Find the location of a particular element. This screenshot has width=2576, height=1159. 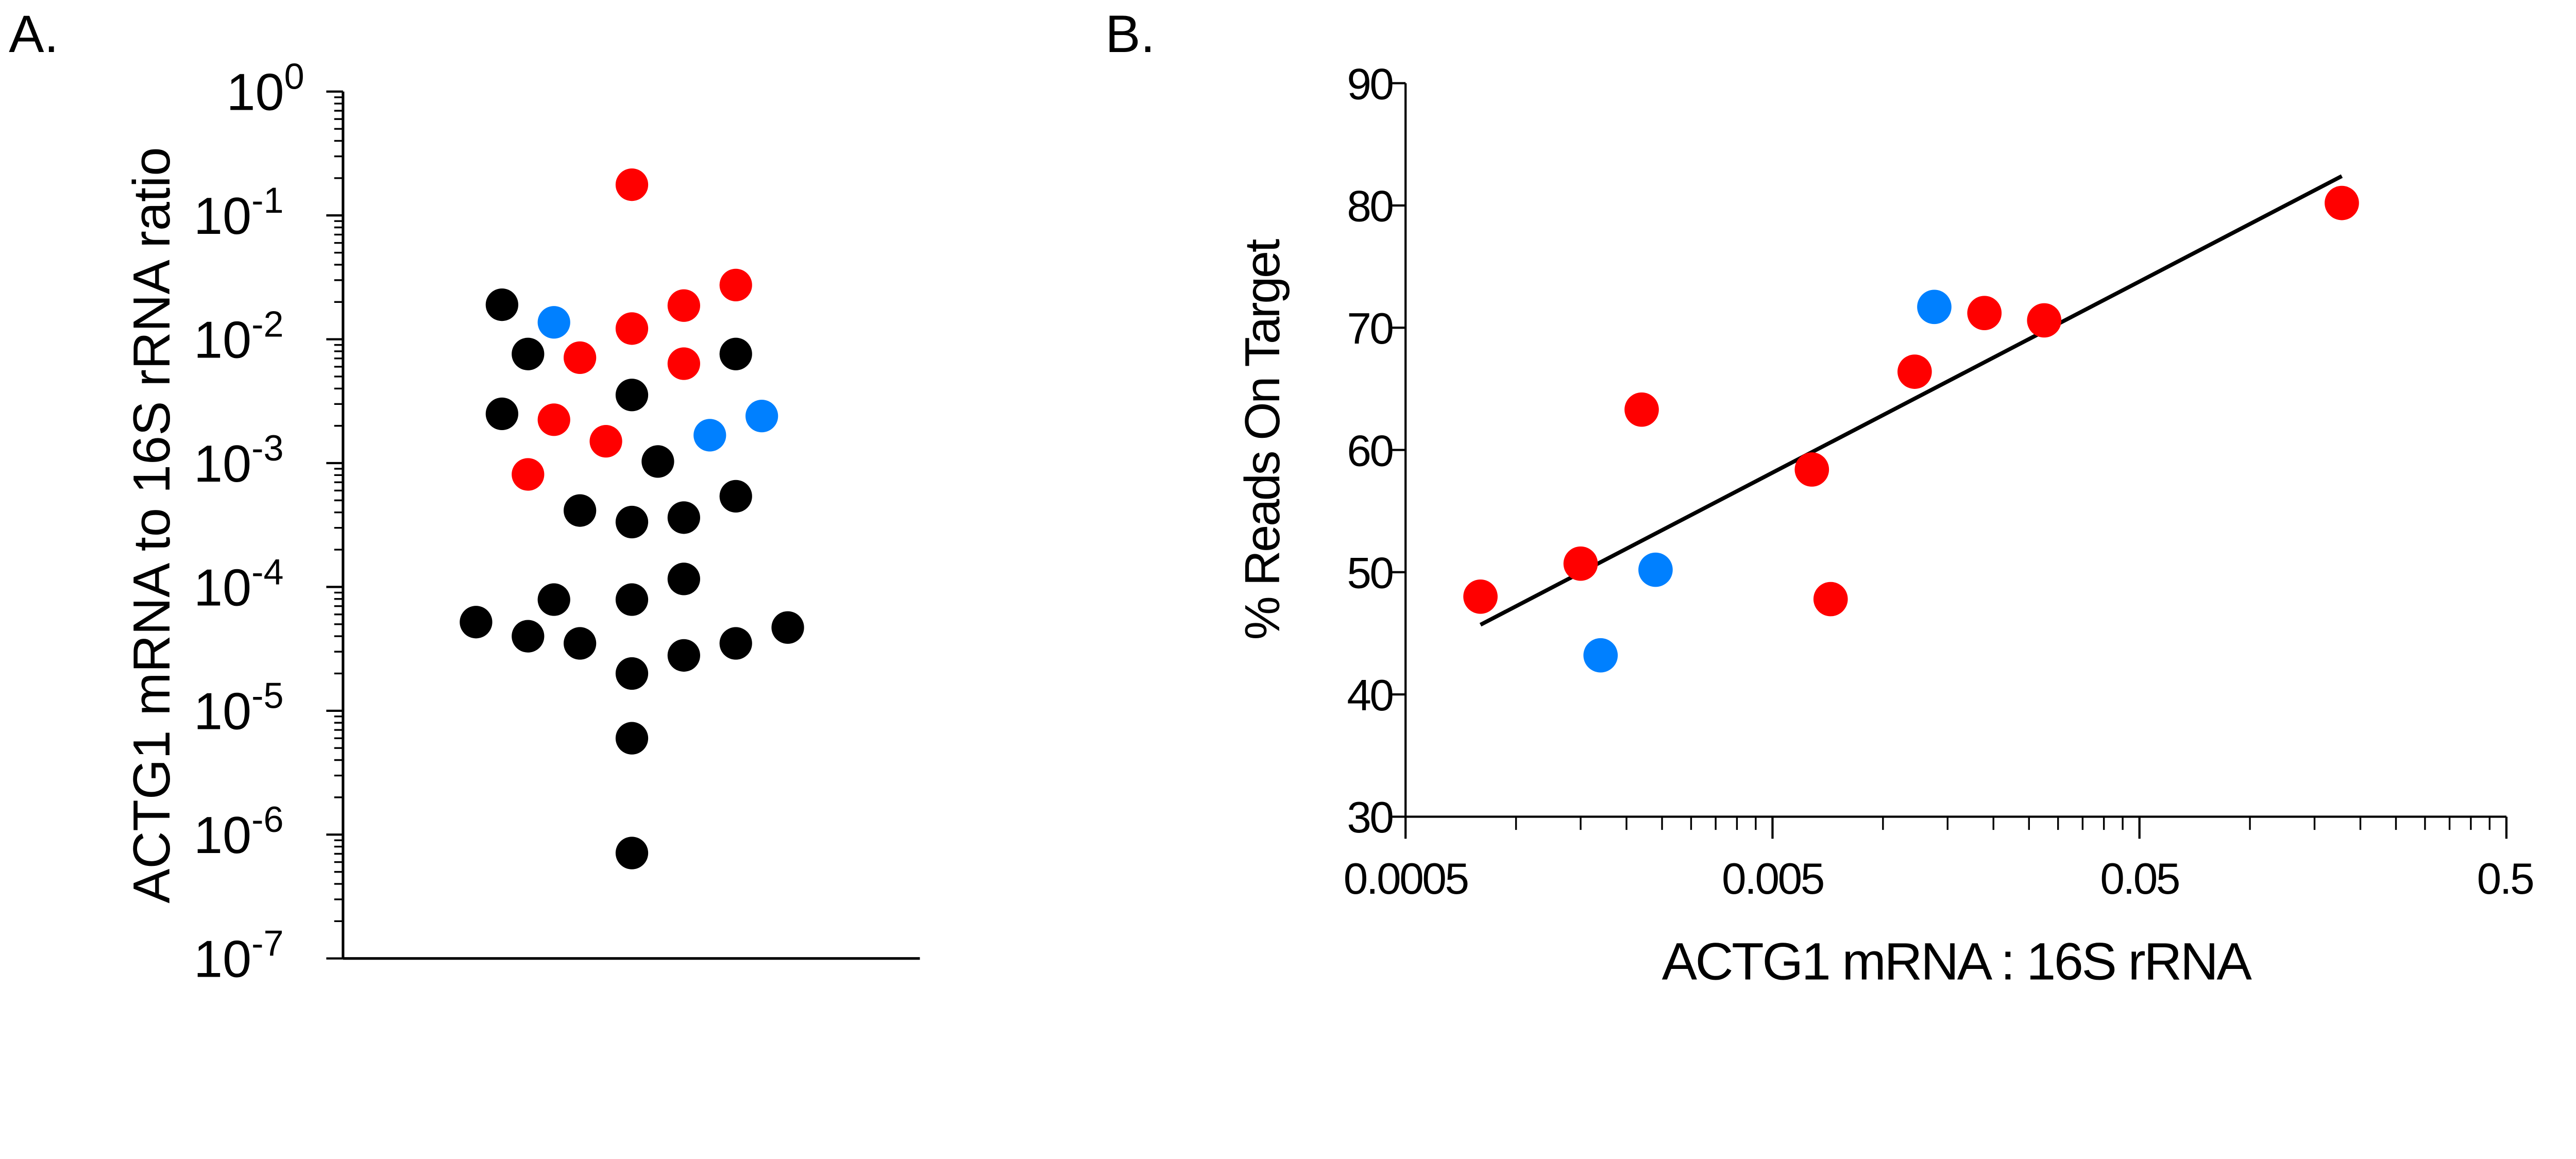

panel-b-x-axis-label: ACTG1 mRNA : 16S rRNA is located at coordinates (1957, 961).